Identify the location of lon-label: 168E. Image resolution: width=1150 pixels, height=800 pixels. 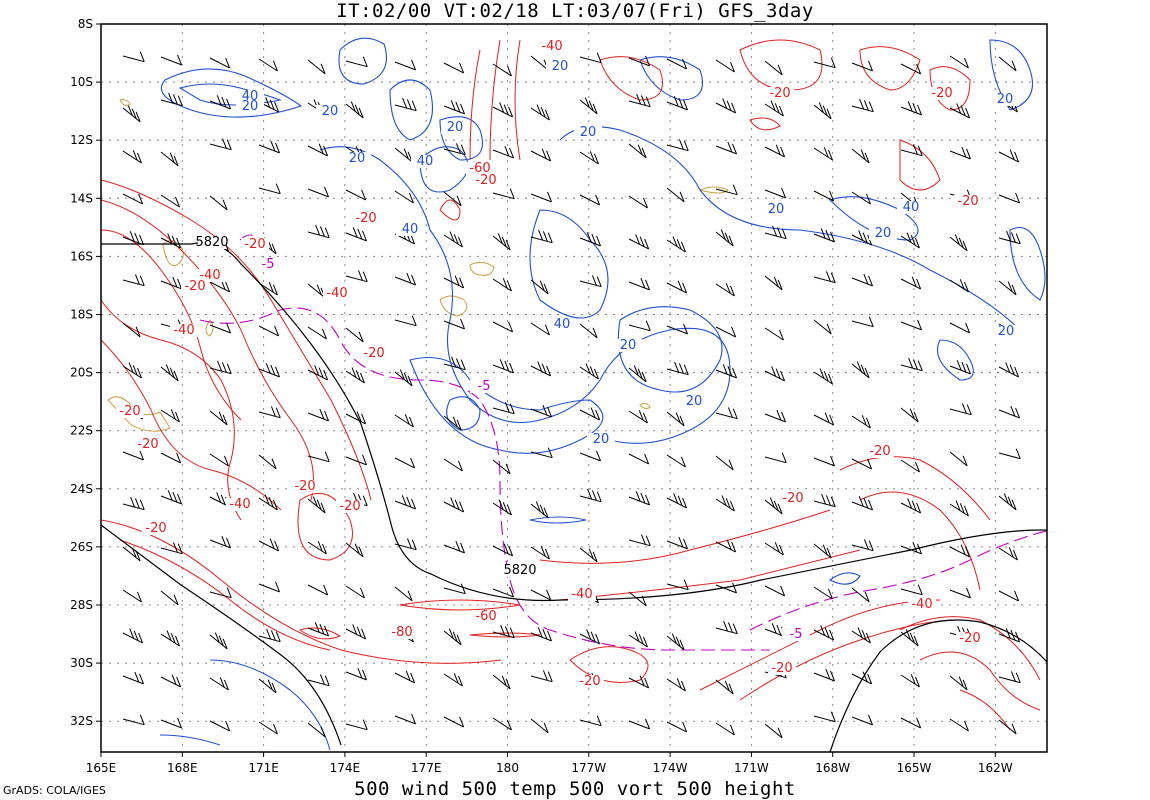
(182, 768).